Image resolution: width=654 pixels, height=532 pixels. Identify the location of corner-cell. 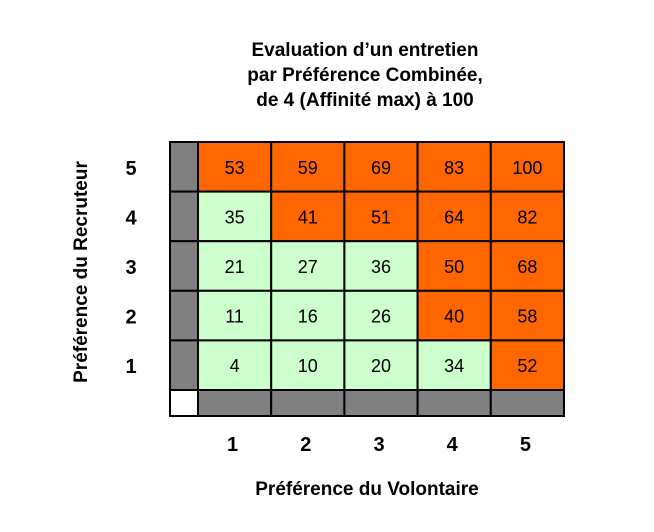
(184, 403).